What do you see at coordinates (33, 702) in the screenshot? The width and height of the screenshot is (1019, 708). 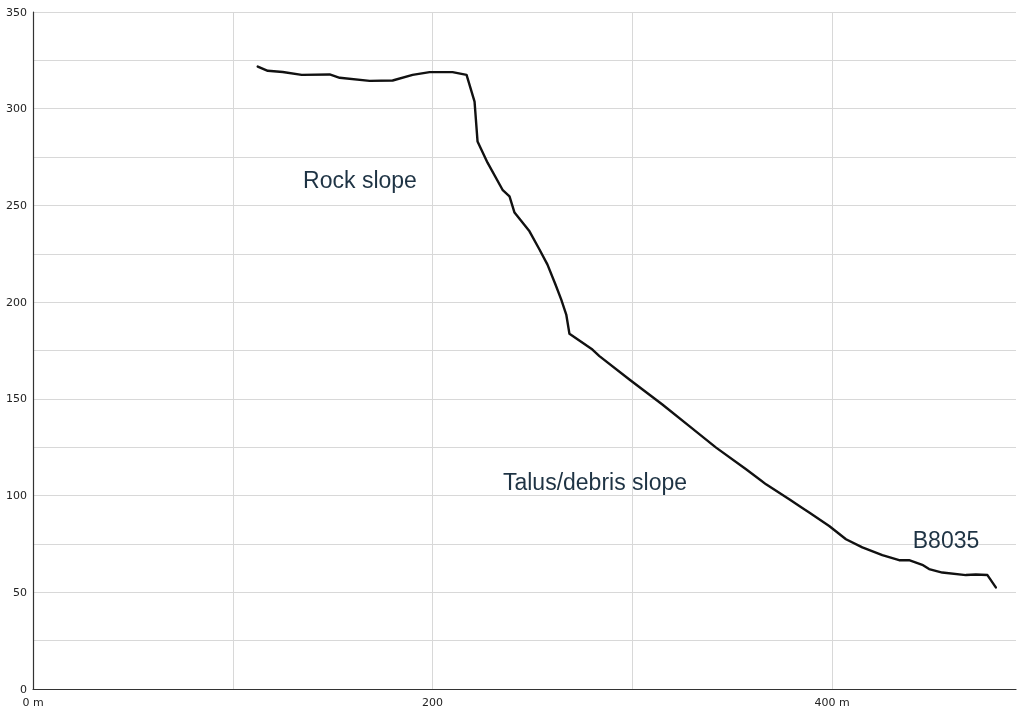 I see `x-tick-label: 0 m` at bounding box center [33, 702].